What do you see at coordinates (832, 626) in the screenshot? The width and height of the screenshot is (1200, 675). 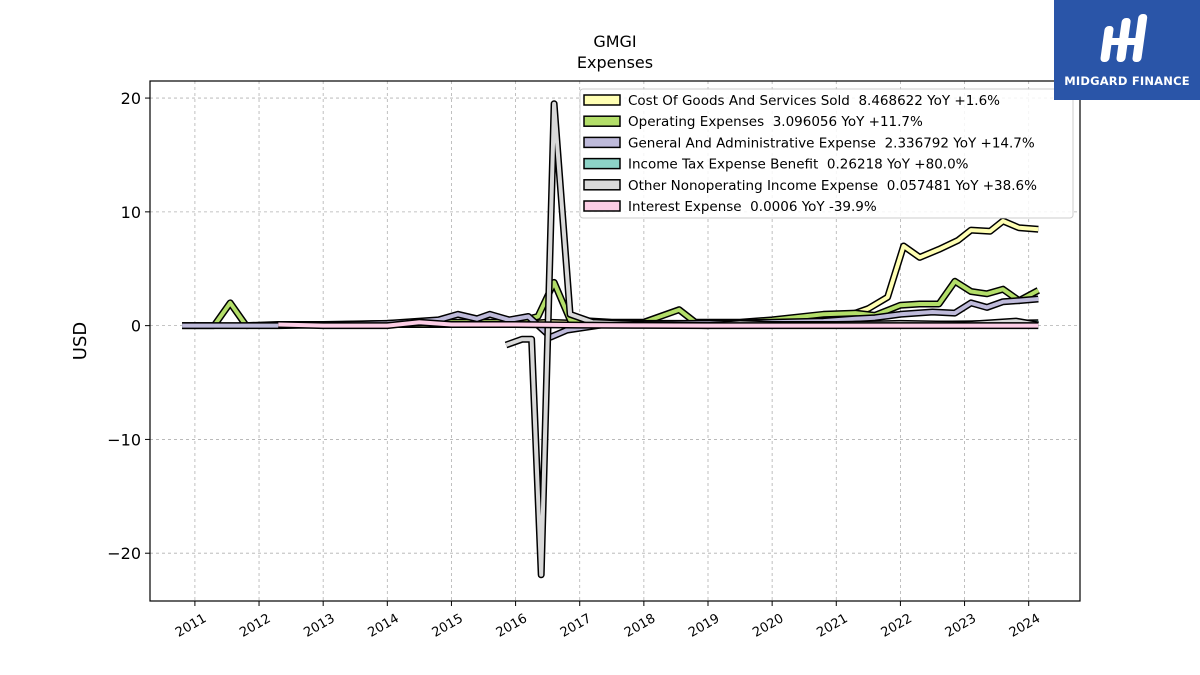 I see `x-tick-label: 2021` at bounding box center [832, 626].